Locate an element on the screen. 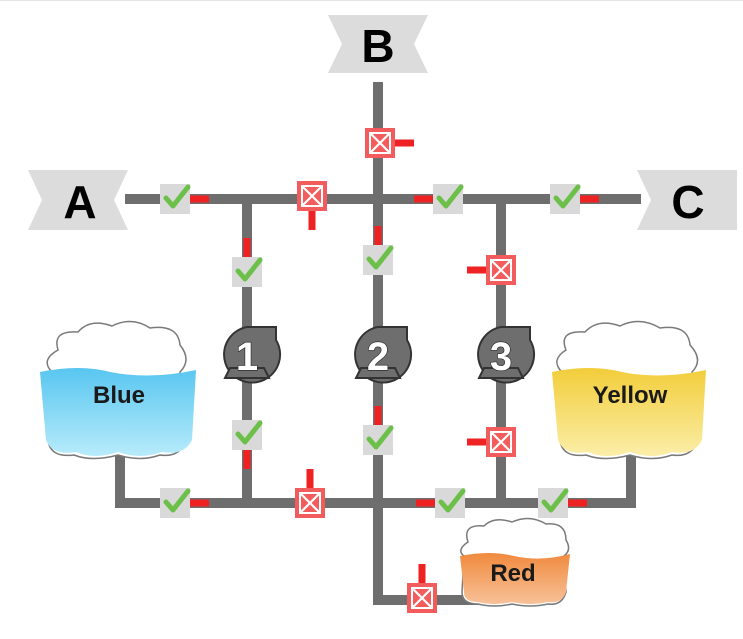 The height and width of the screenshot is (639, 743). pump-1-label: 1 is located at coordinates (247, 357).